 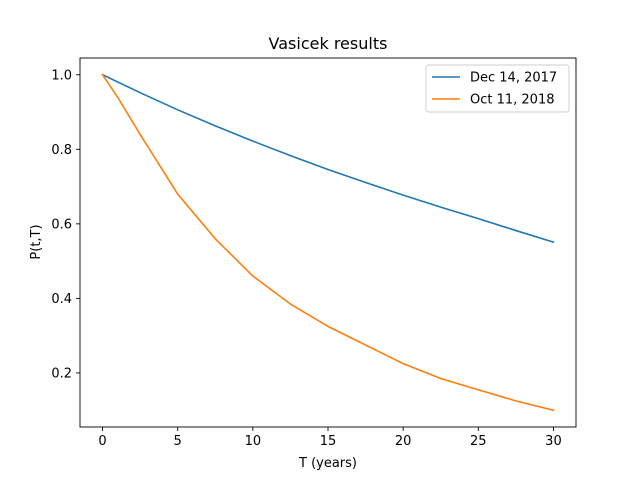 I want to click on y-axis: 0.2 0.4 0.6 0.8 1.0, so click(x=65, y=224).